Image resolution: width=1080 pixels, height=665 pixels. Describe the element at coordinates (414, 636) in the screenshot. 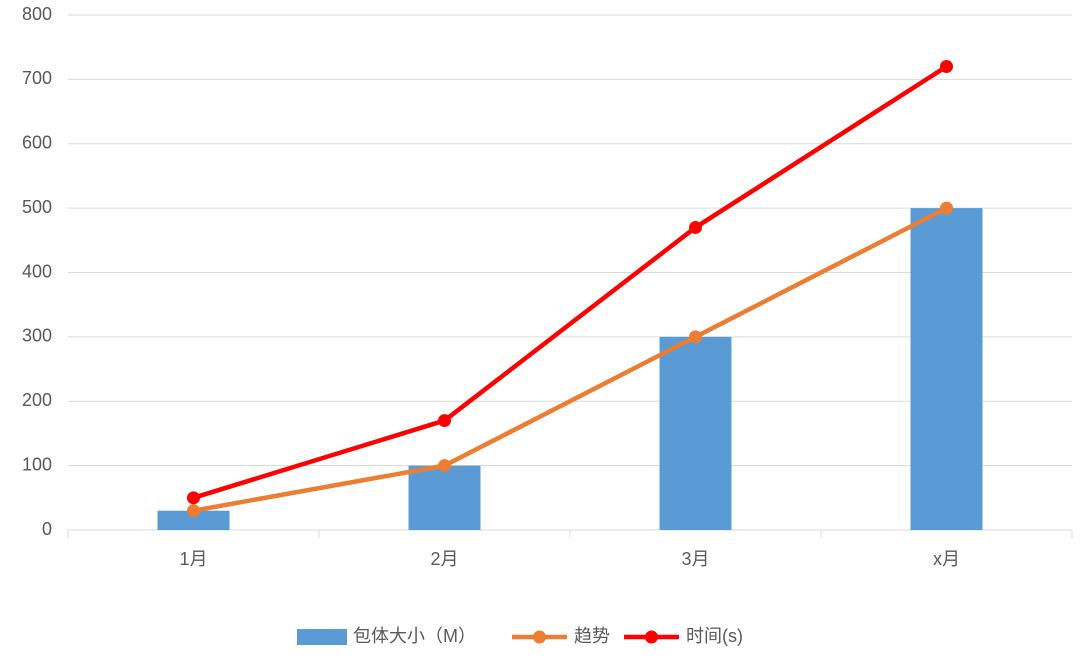

I see `legend-label: 包体大小（M）` at that location.